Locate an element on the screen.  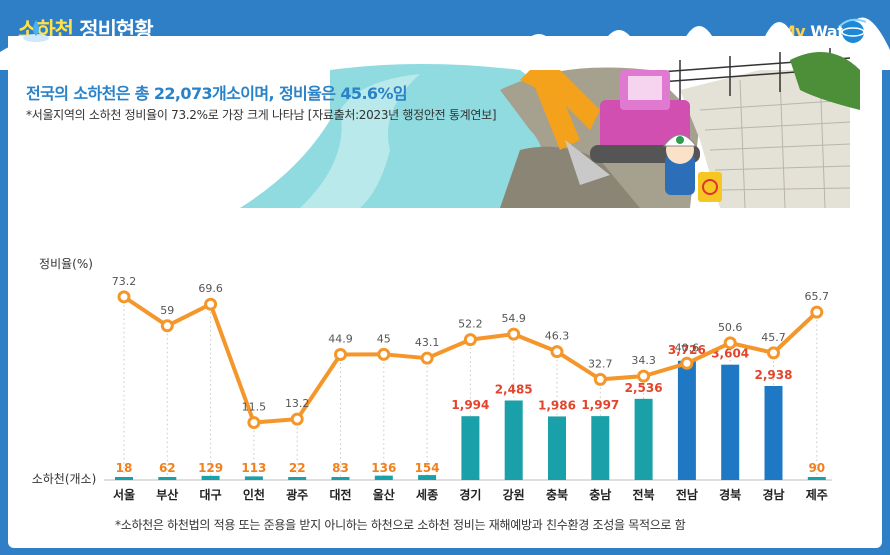
excavator-icon is located at coordinates (610, 127).